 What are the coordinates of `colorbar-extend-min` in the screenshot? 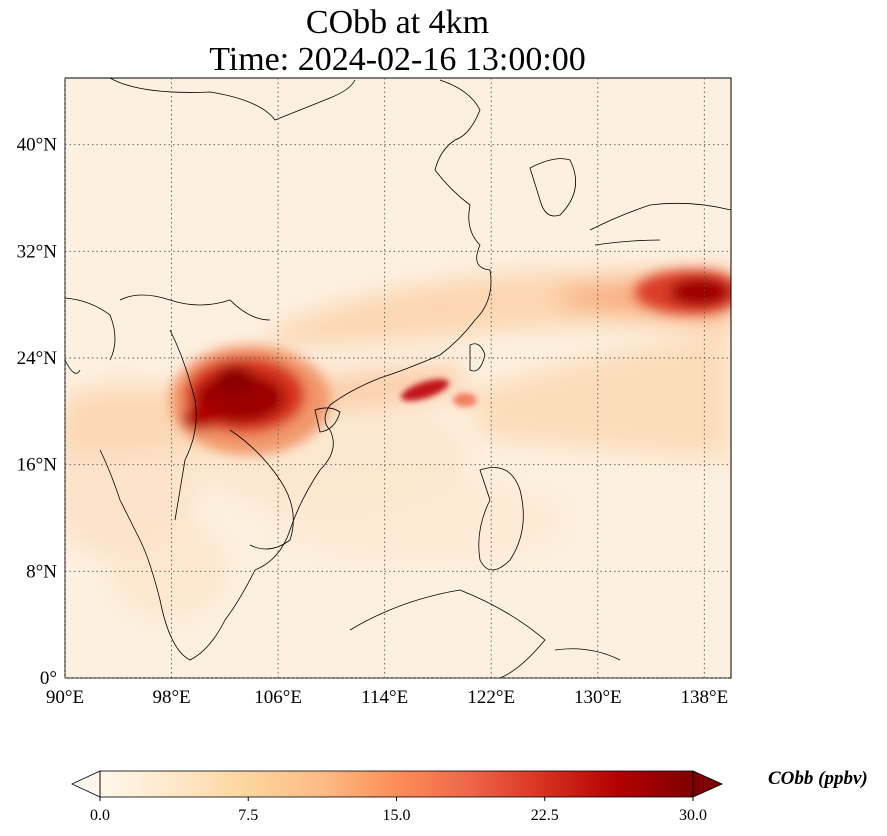 It's located at (86, 784).